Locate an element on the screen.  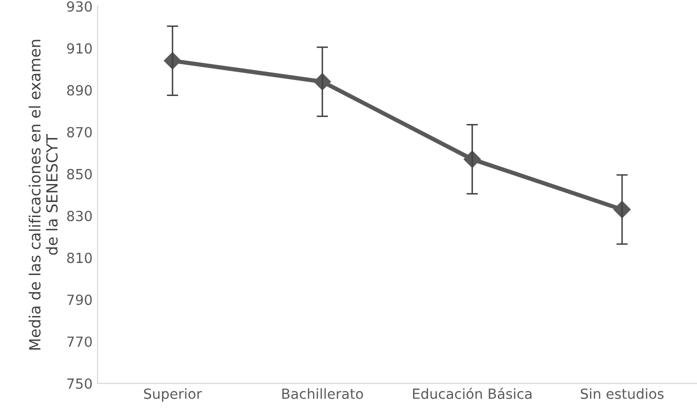
y-tick-label: 810 is located at coordinates (79, 258).